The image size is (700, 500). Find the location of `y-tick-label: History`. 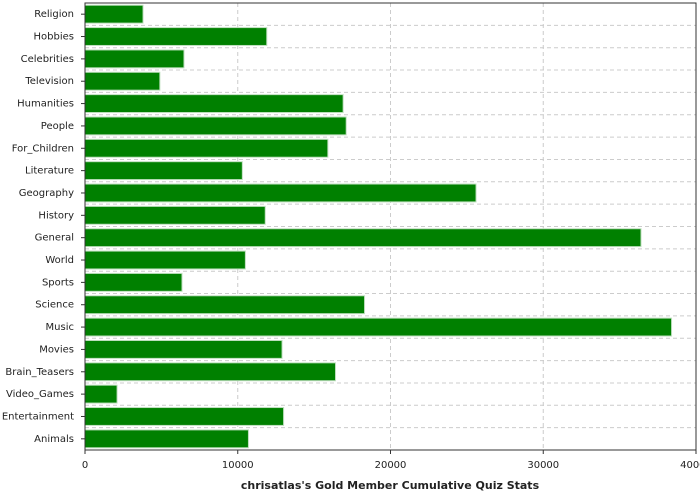

y-tick-label: History is located at coordinates (56, 215).